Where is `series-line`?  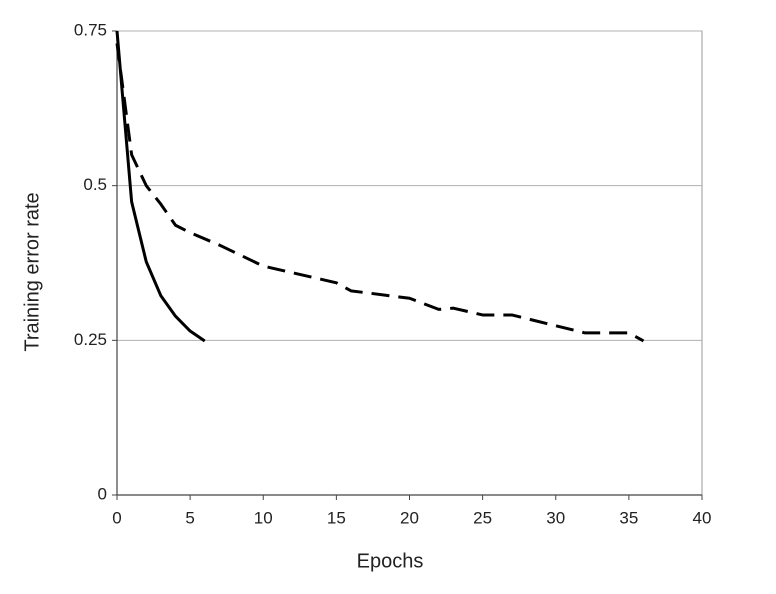 series-line is located at coordinates (160, 186).